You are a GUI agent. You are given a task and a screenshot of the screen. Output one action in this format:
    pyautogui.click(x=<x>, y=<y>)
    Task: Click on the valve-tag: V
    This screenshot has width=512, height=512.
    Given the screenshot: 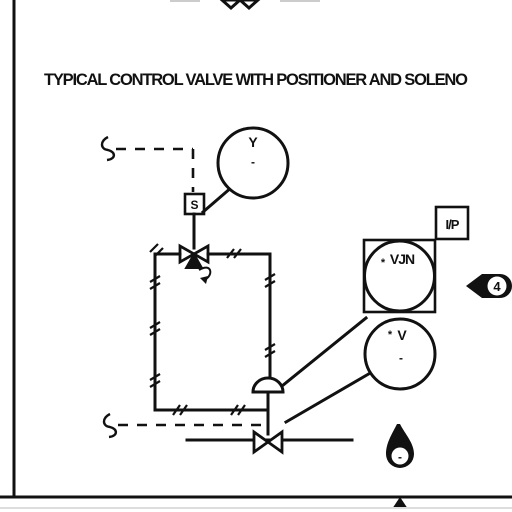 What is the action you would take?
    pyautogui.click(x=402, y=335)
    